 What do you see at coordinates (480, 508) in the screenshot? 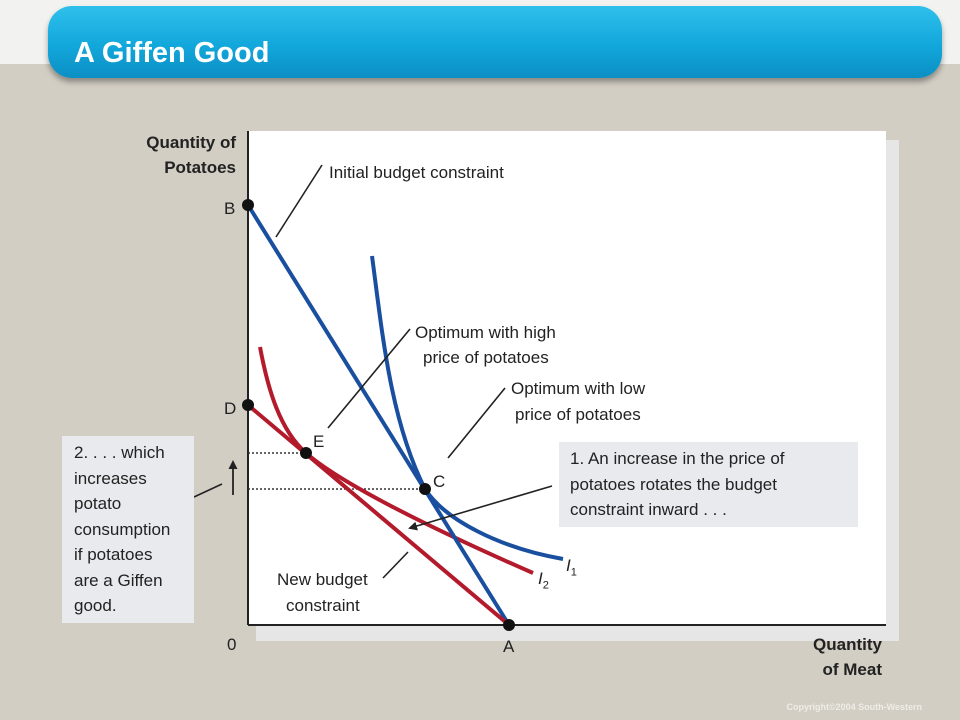
I see `callout-arrow-rotation` at bounding box center [480, 508].